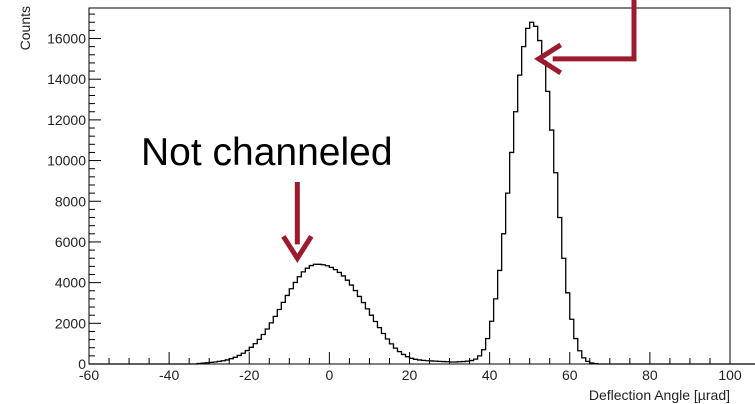 The height and width of the screenshot is (404, 755). I want to click on x-tick-label: 100, so click(730, 375).